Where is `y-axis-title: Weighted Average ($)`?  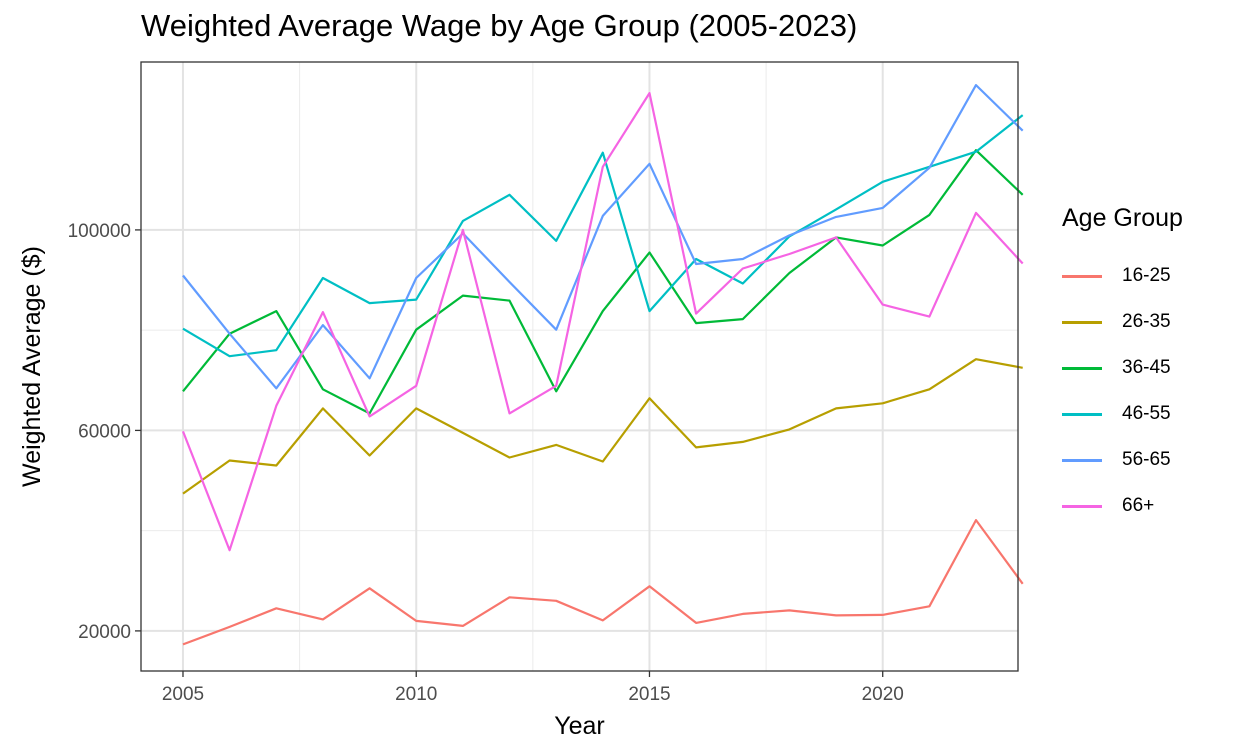
y-axis-title: Weighted Average ($) is located at coordinates (32, 366).